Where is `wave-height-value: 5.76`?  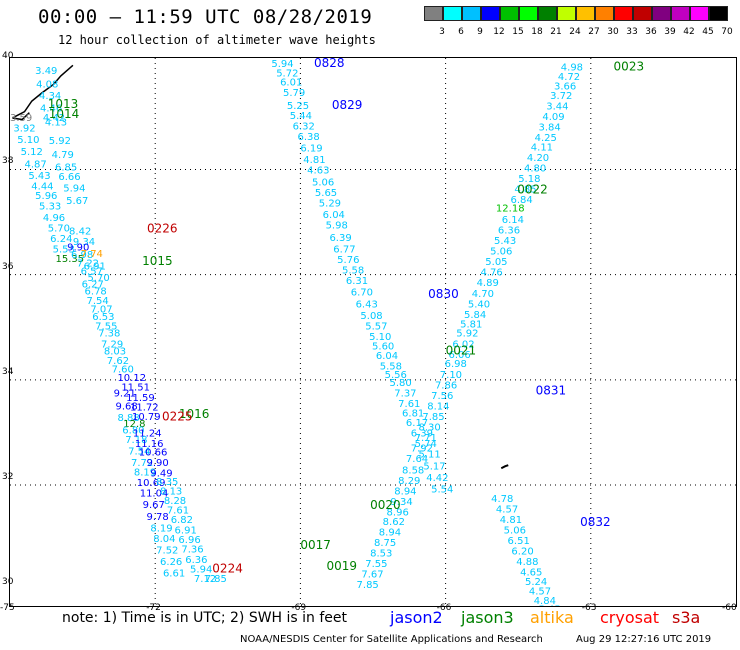 wave-height-value: 5.76 is located at coordinates (348, 260).